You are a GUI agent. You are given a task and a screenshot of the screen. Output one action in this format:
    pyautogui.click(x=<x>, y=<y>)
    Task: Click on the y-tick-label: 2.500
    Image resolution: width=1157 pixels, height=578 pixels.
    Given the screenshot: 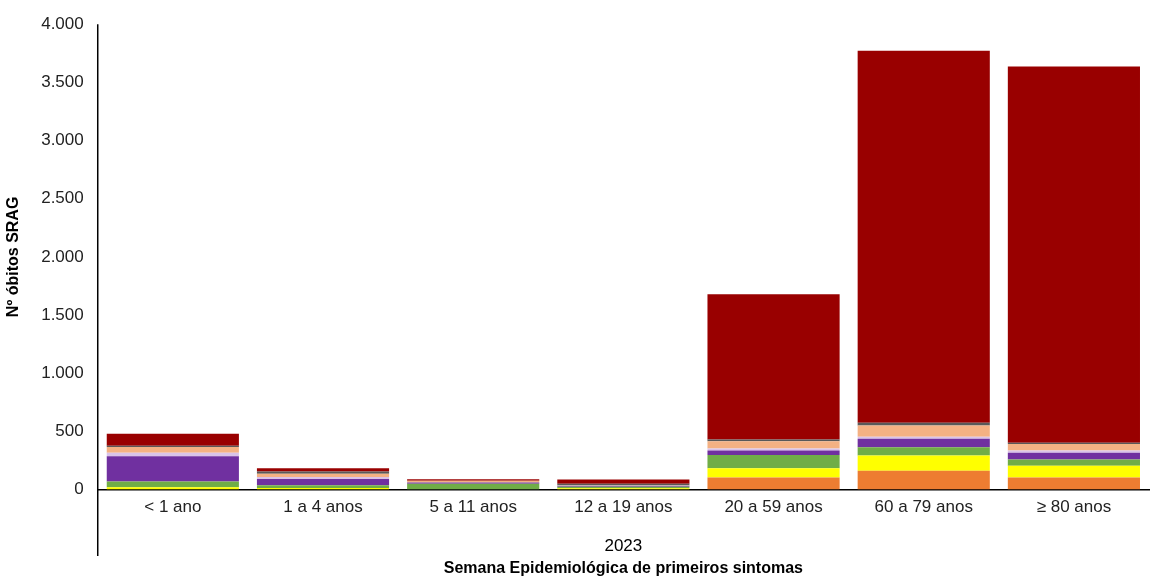 What is the action you would take?
    pyautogui.click(x=62, y=198)
    